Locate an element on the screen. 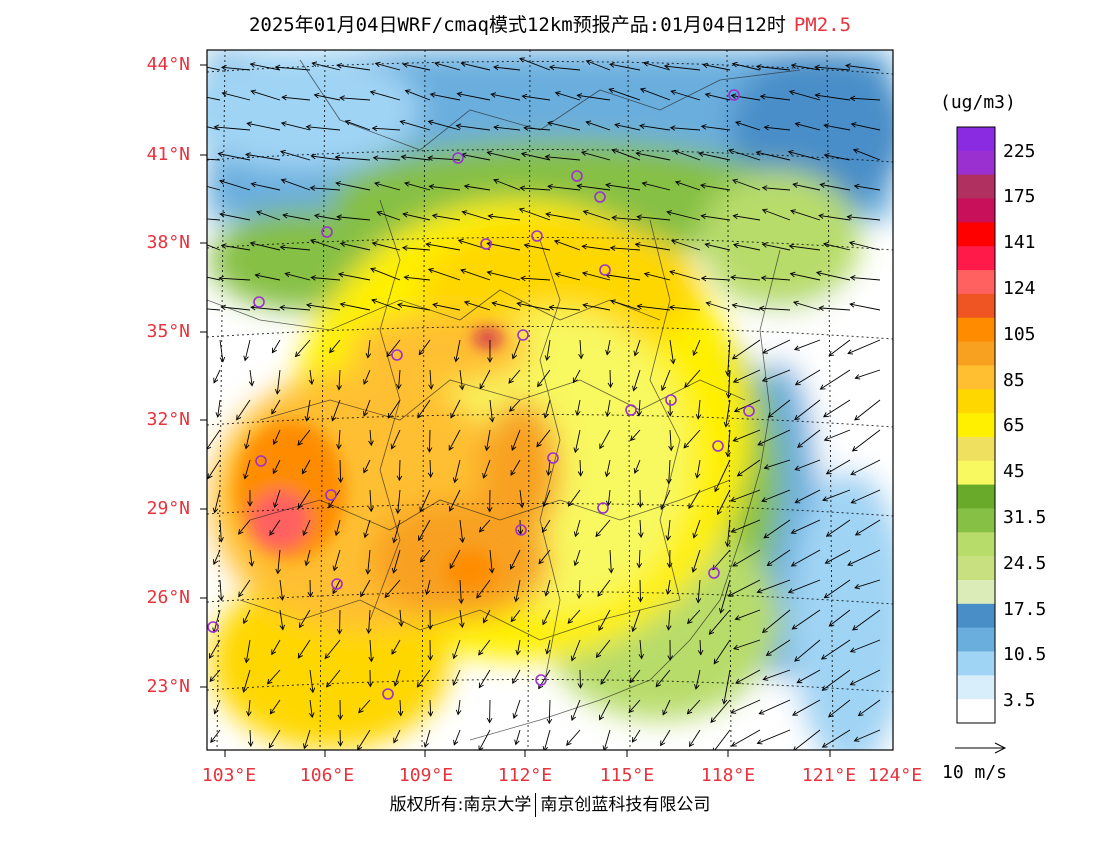 This screenshot has height=850, width=1100. lat-label-38: 38°N is located at coordinates (168, 242).